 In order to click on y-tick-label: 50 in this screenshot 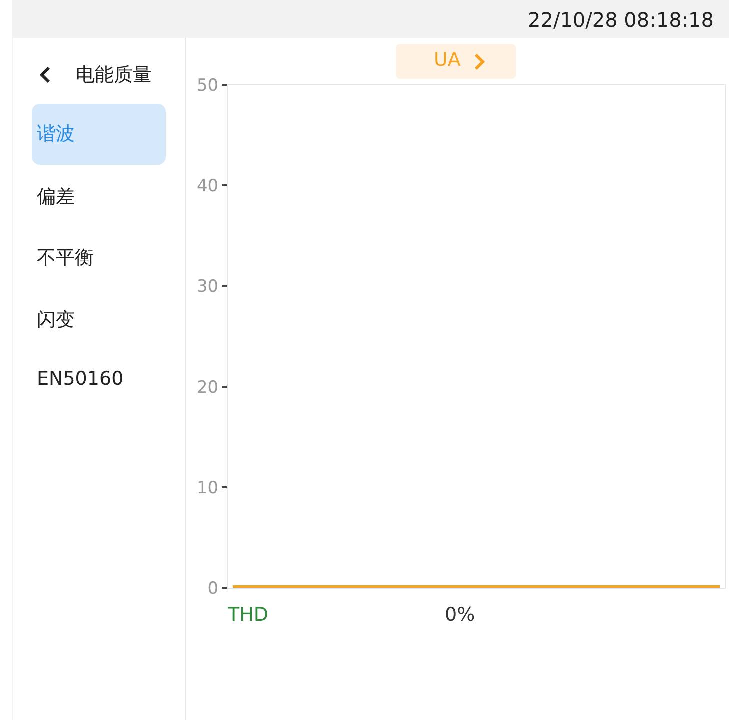, I will do `click(207, 86)`.